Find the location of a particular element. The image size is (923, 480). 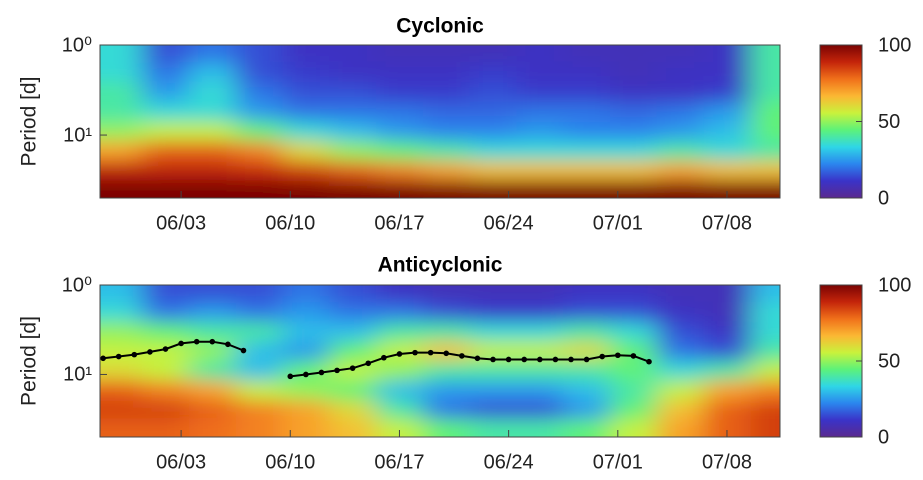

x-tick-label: 07/08 is located at coordinates (727, 462).